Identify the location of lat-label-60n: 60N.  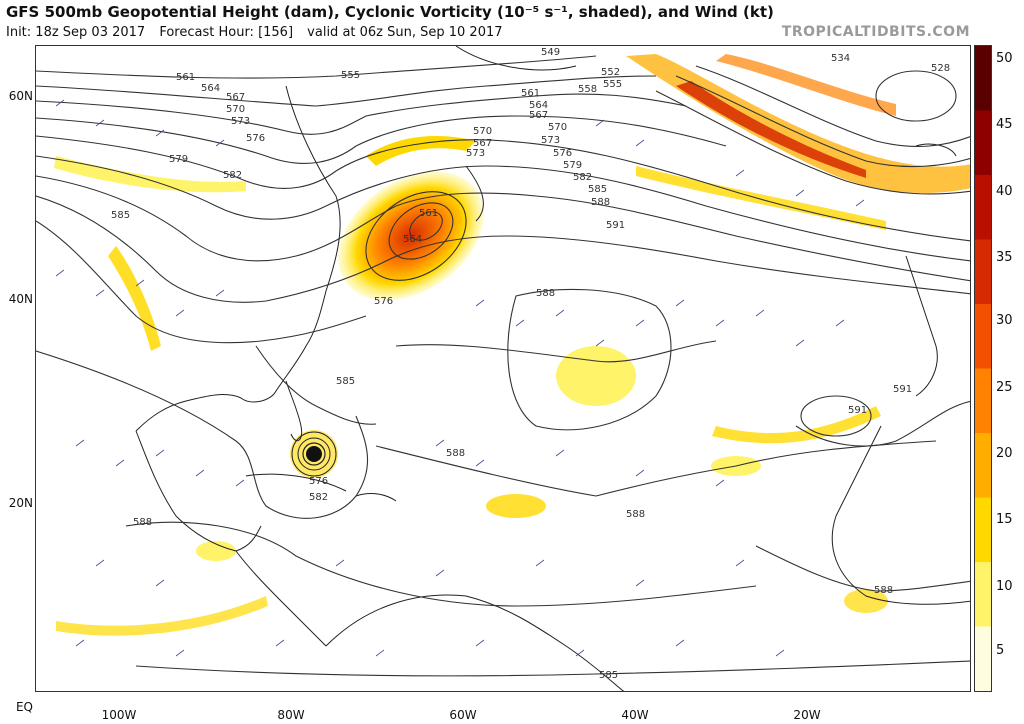
(20, 96).